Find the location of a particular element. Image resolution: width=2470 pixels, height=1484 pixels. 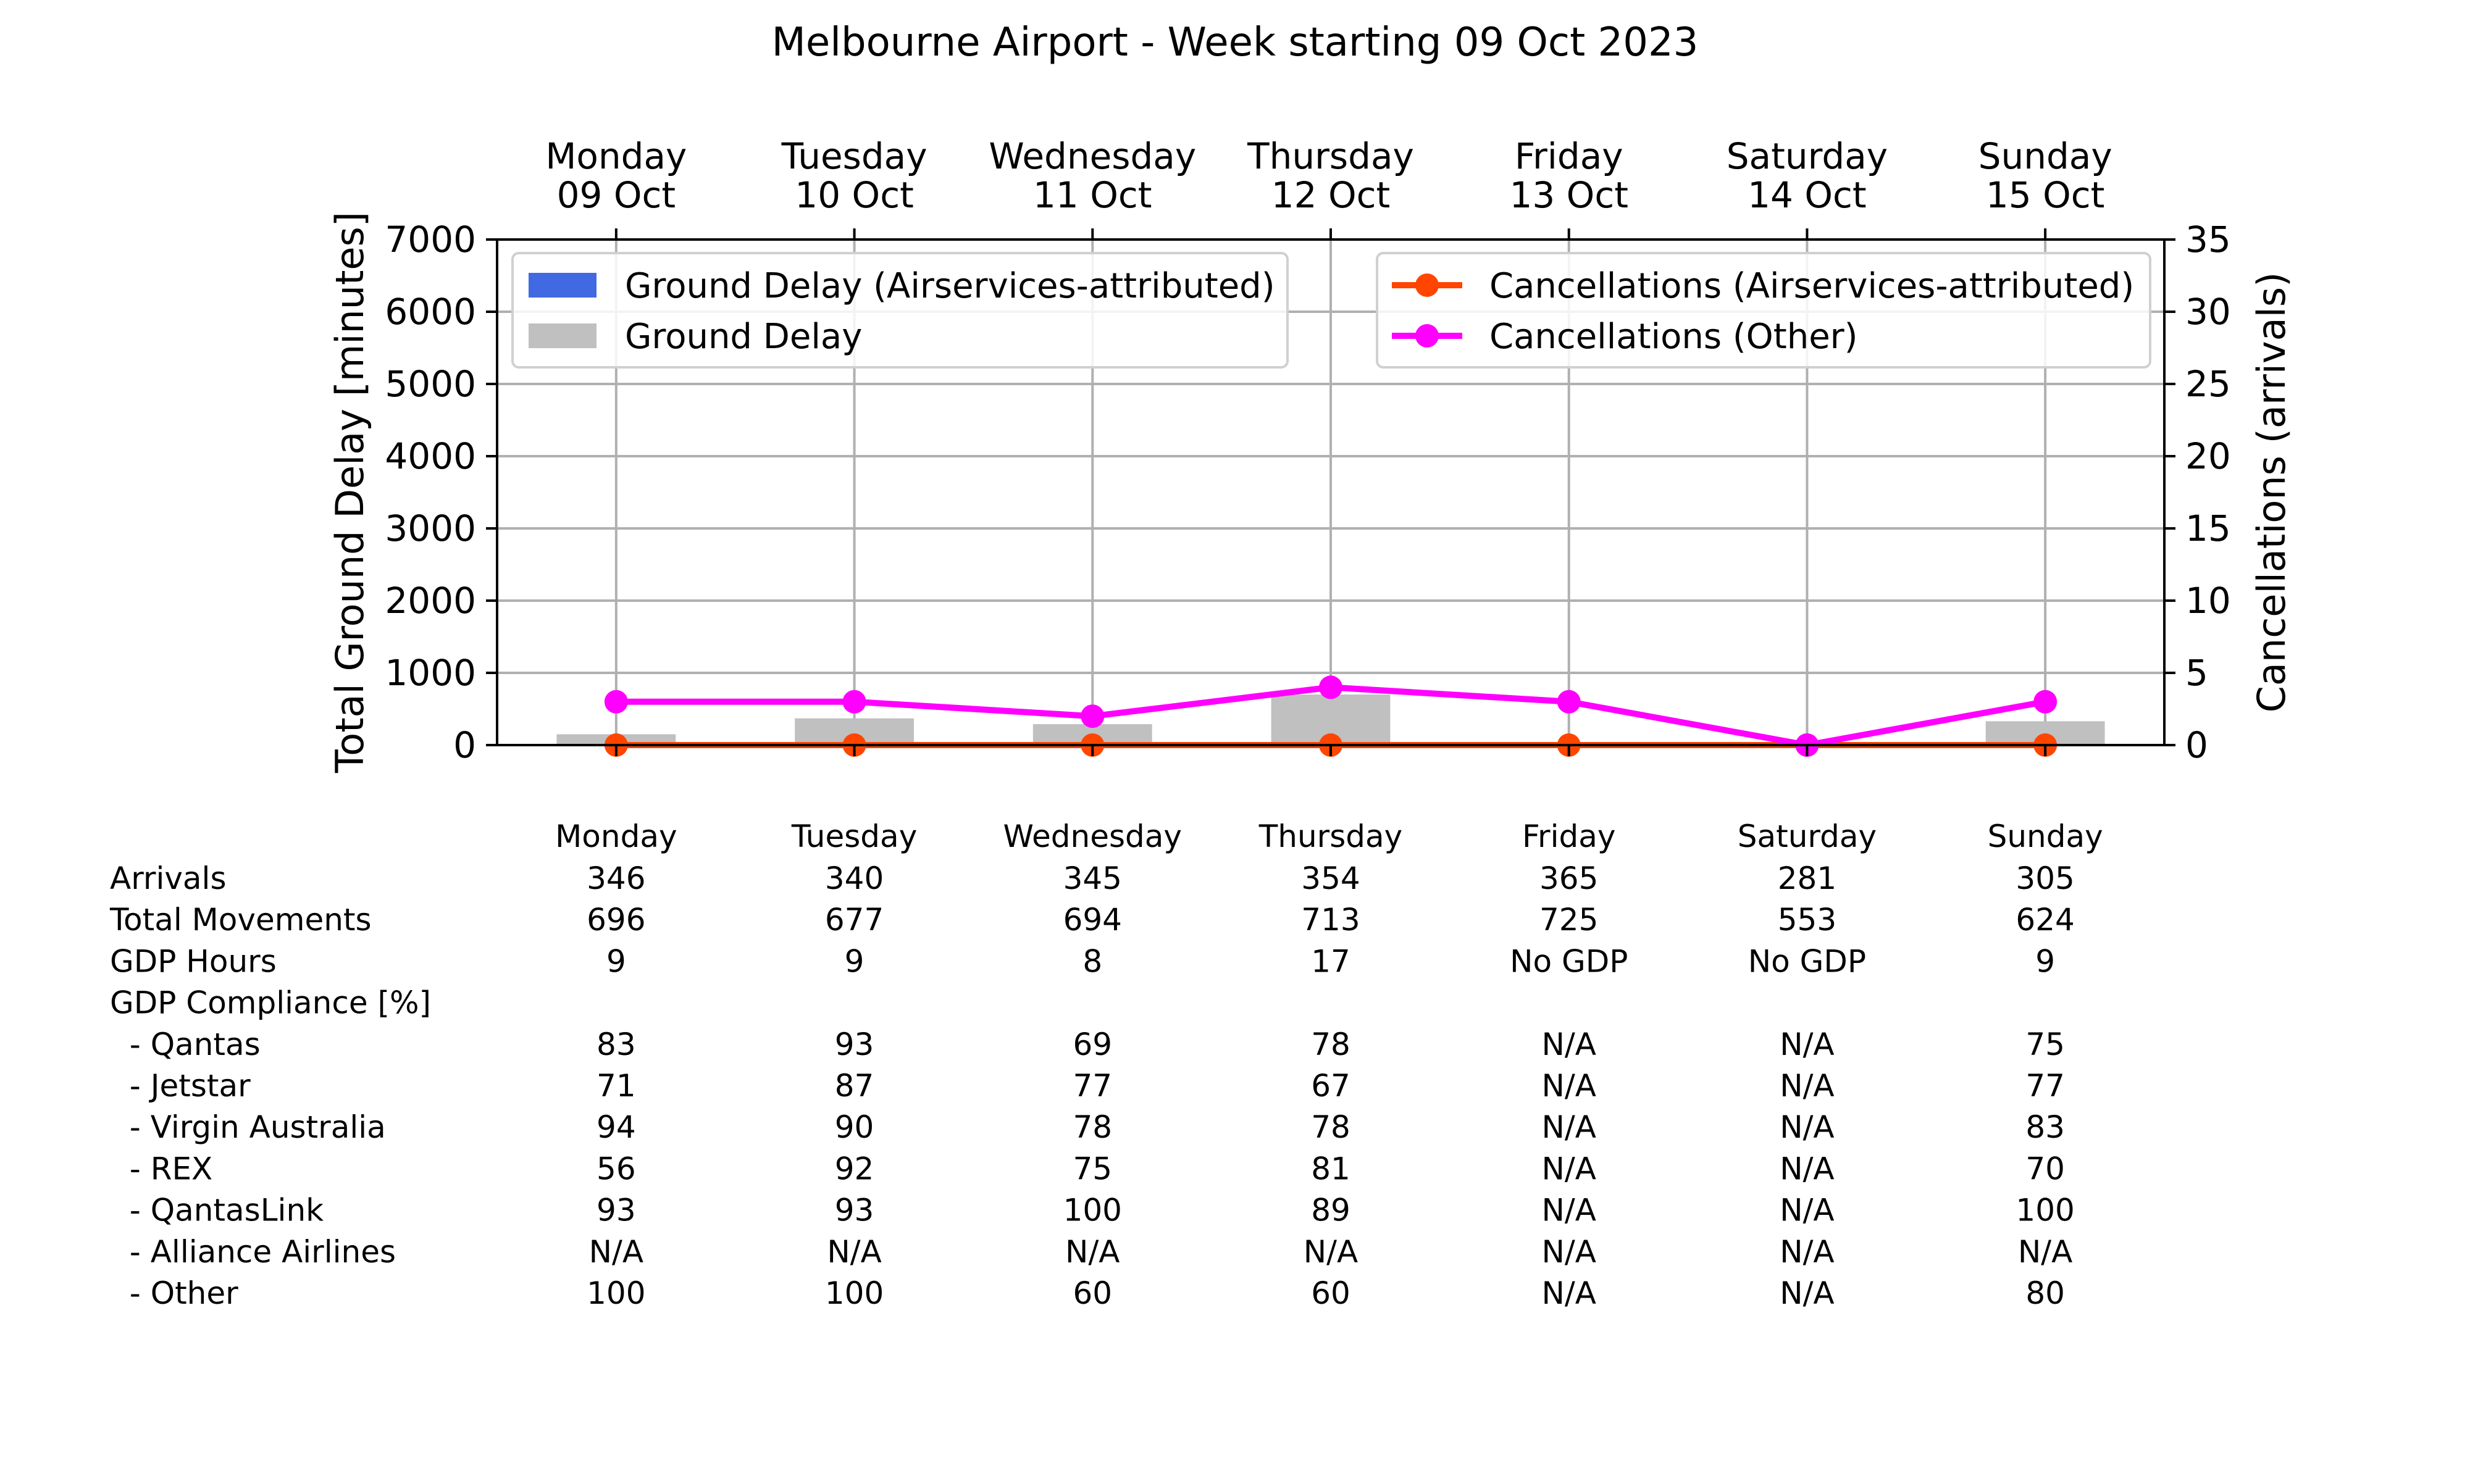

table-header-cell: Saturday is located at coordinates (1808, 836).